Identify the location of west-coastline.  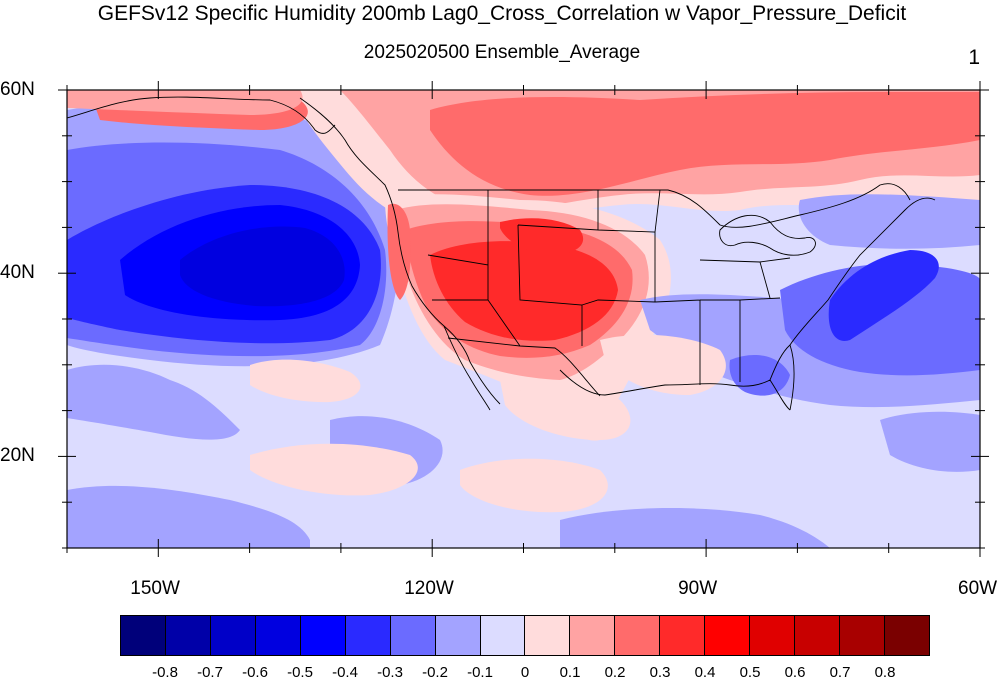
(400, 251).